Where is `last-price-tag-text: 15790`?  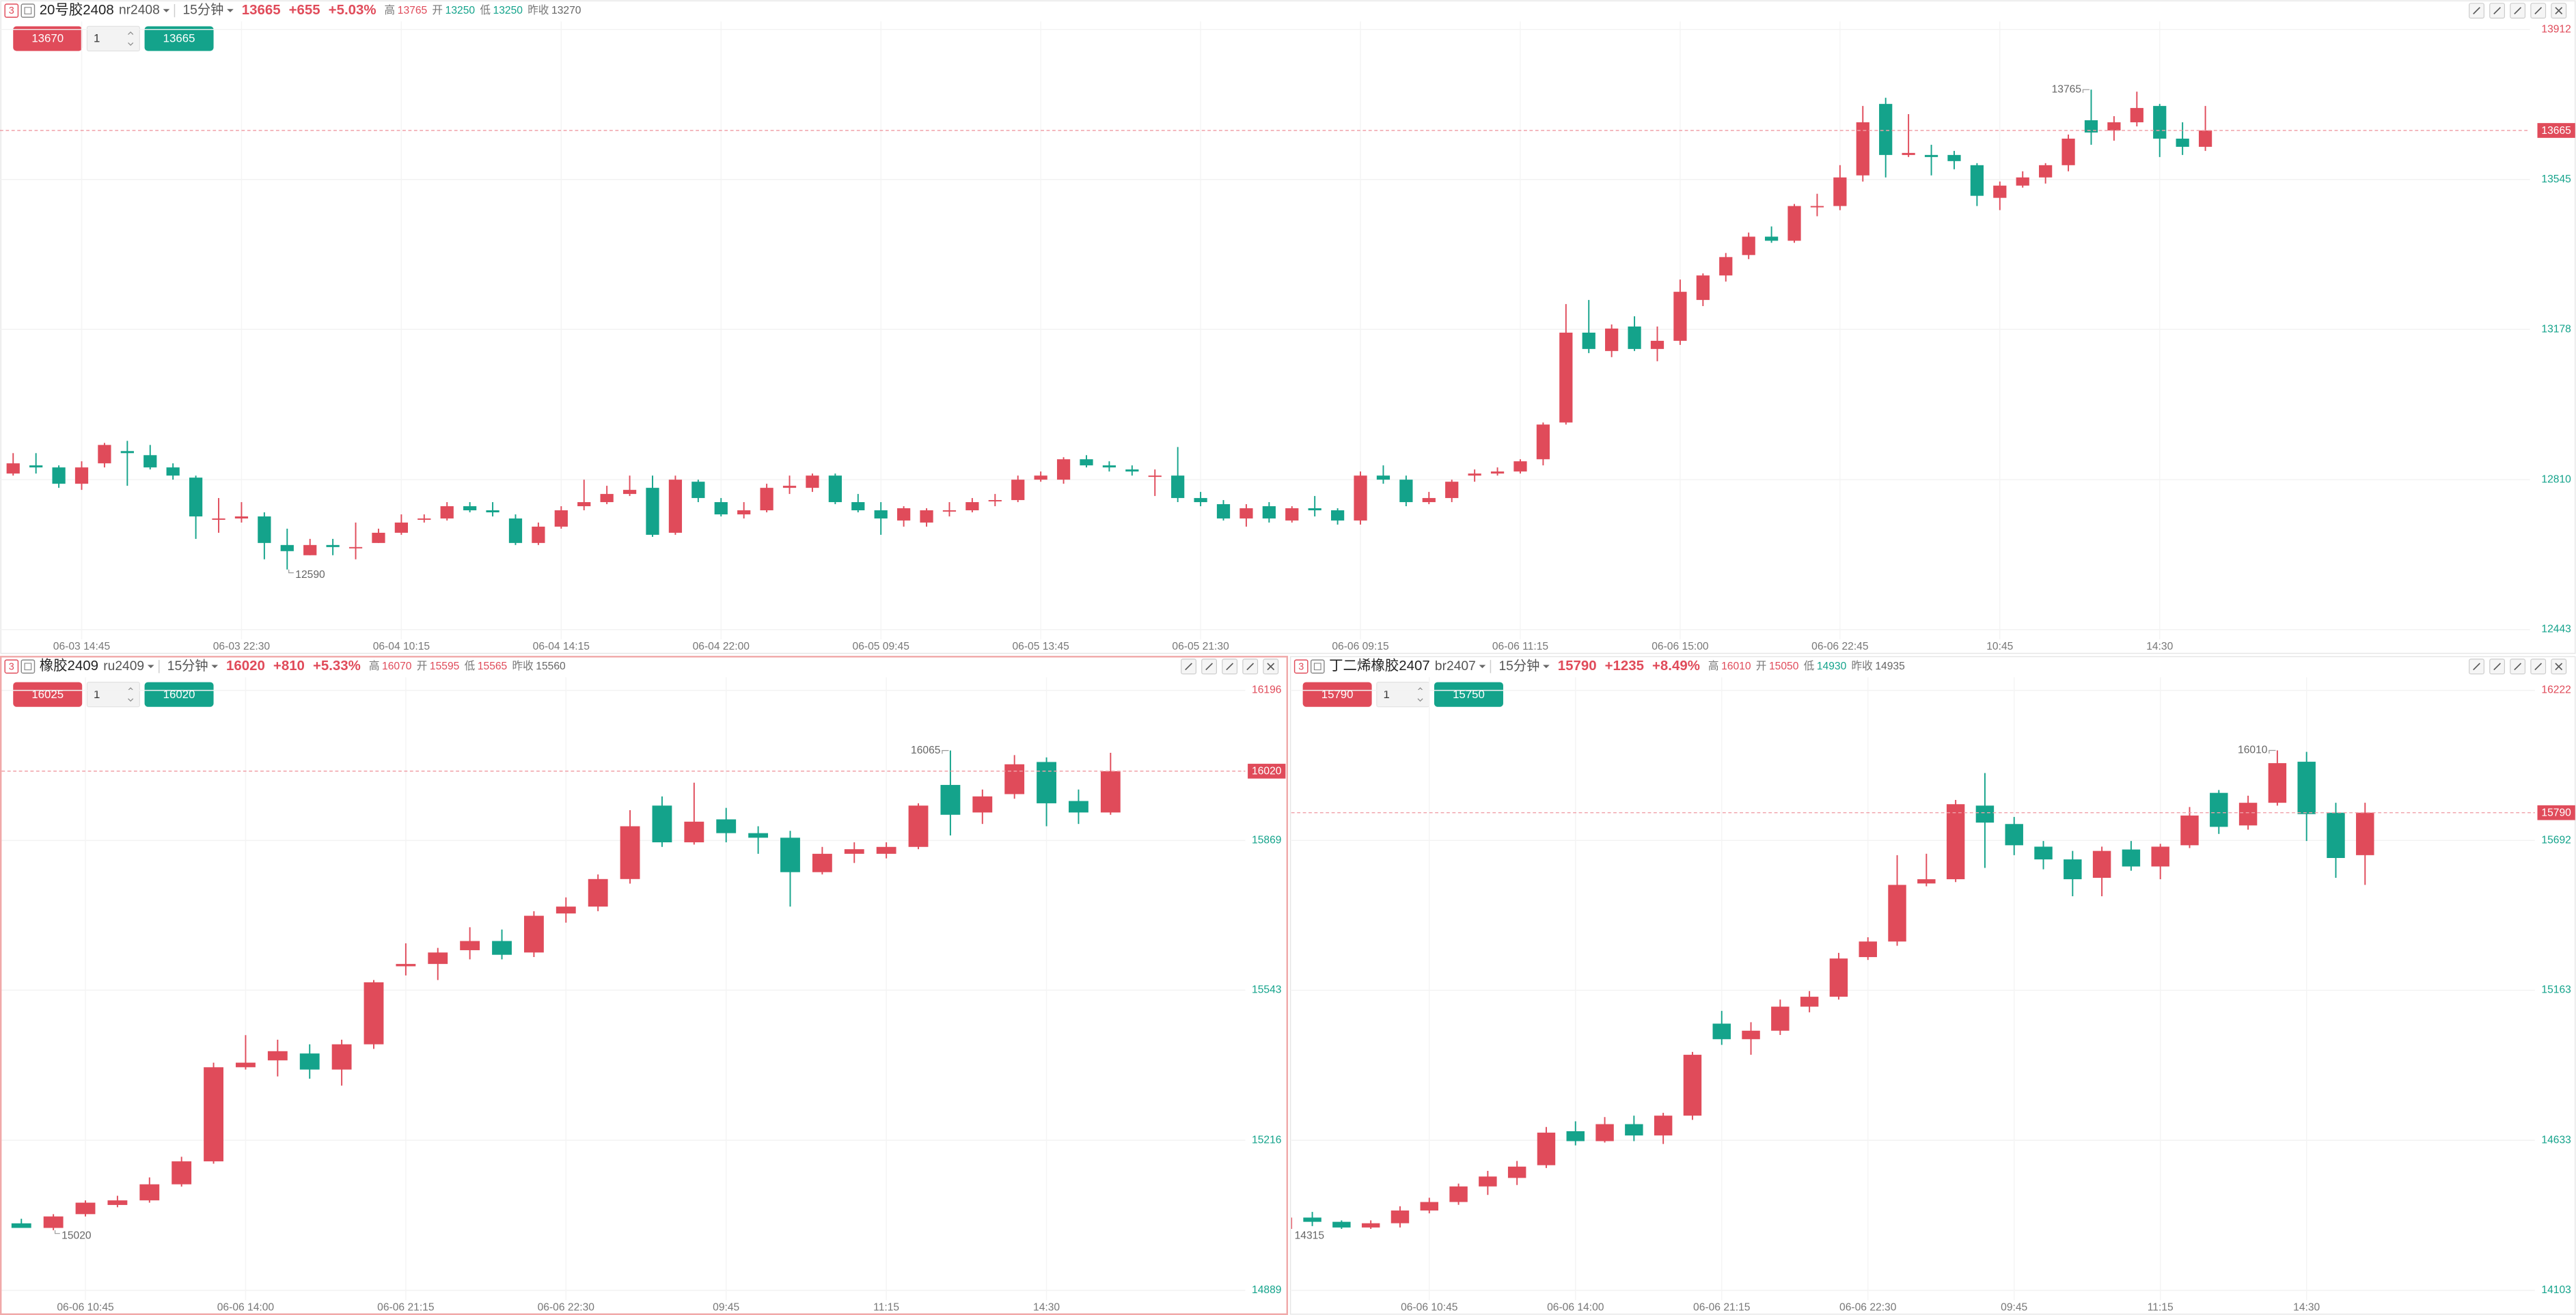
last-price-tag-text: 15790 is located at coordinates (2556, 813).